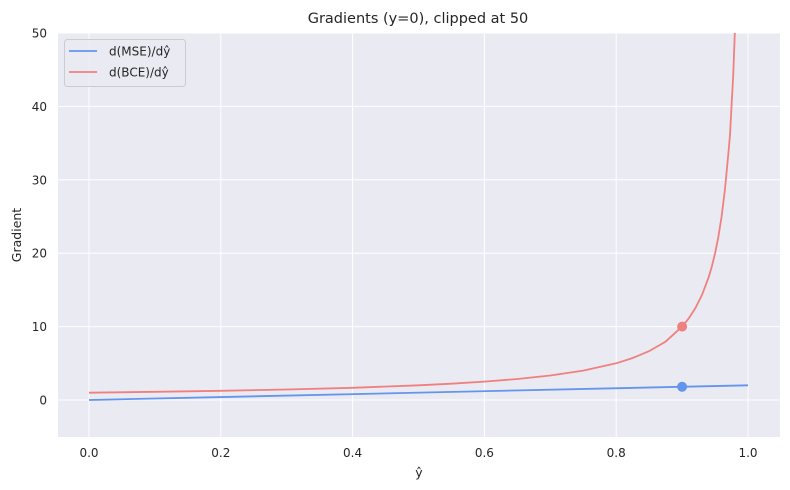 The image size is (790, 490). What do you see at coordinates (39, 217) in the screenshot?
I see `y-tick-labels: 0 10 20 30 40 50` at bounding box center [39, 217].